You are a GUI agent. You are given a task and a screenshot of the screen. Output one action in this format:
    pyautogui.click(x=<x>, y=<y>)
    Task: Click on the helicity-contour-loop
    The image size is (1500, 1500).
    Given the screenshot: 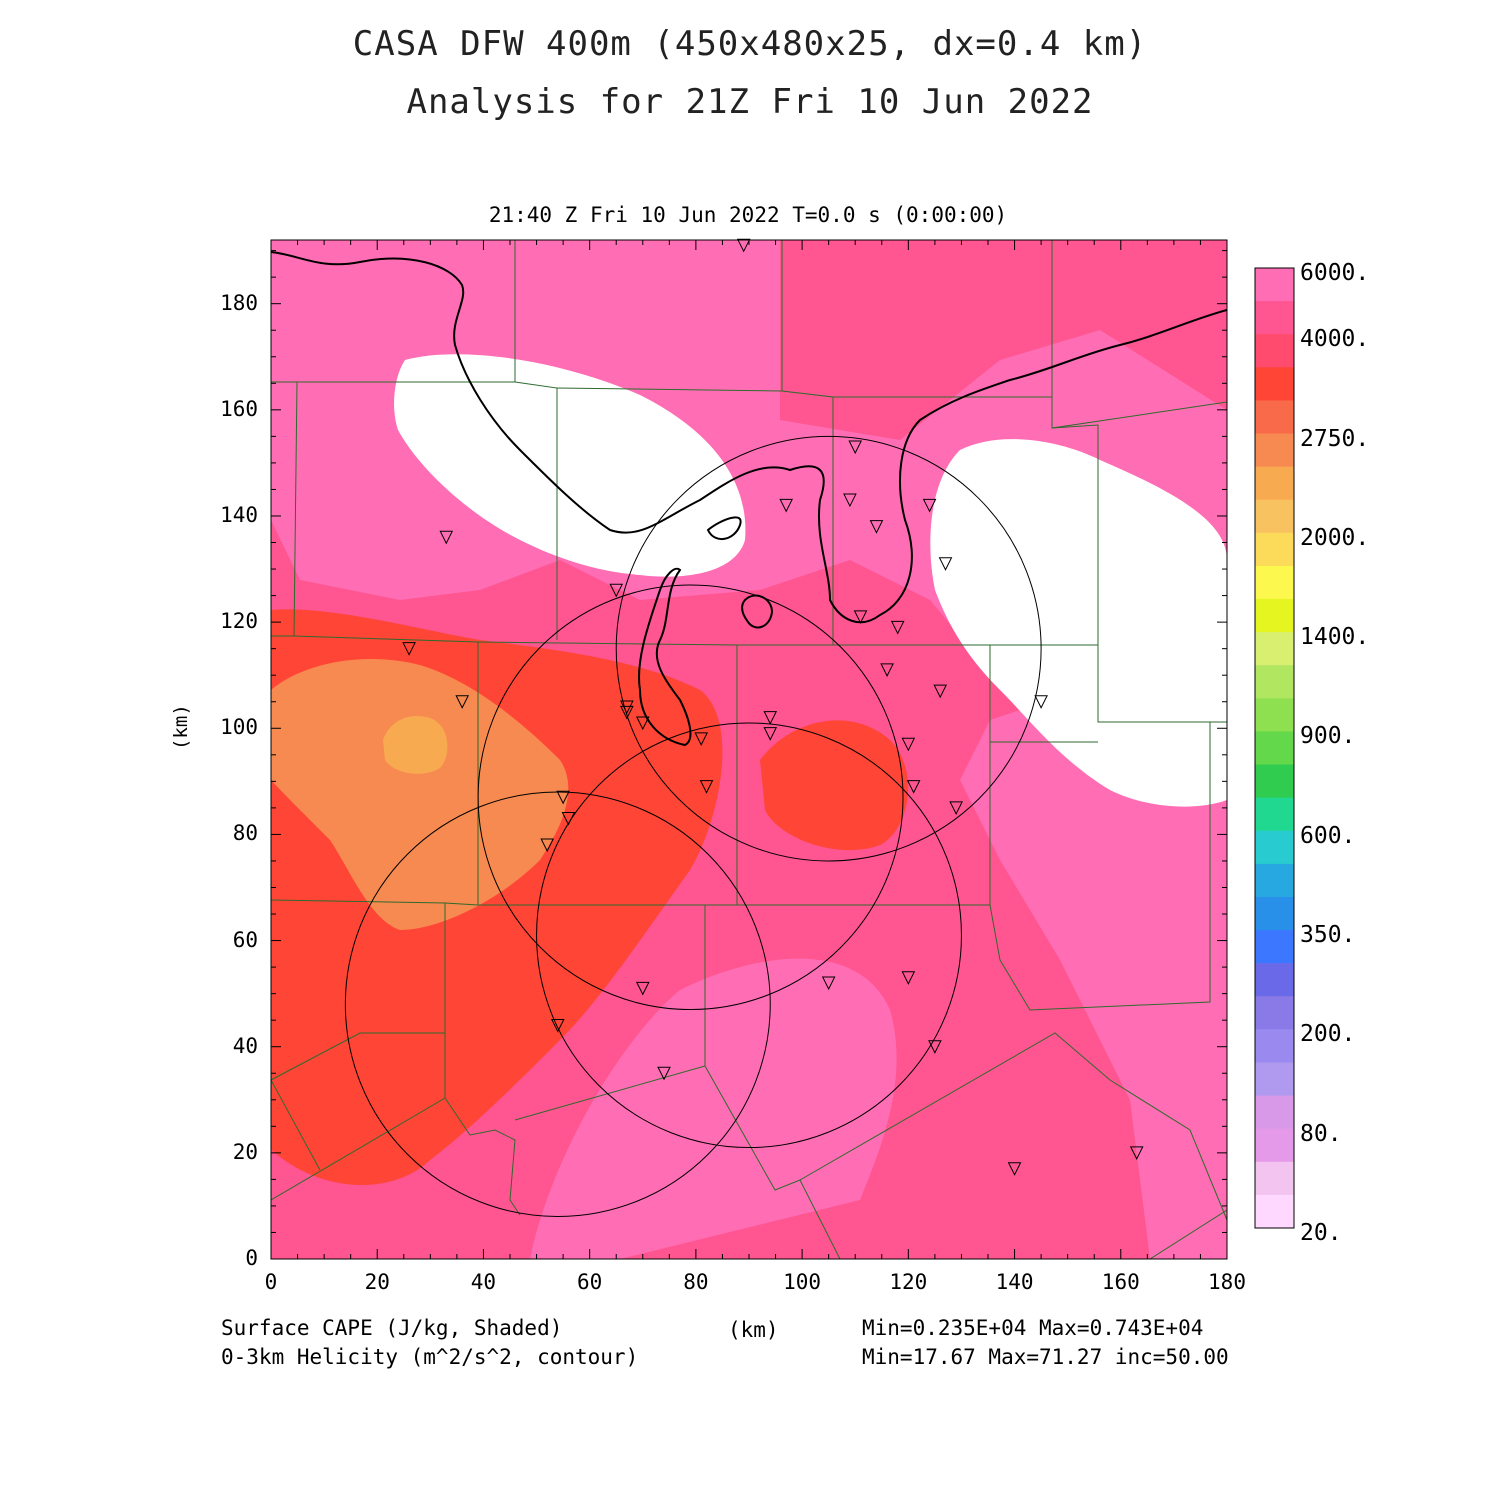 What is the action you would take?
    pyautogui.click(x=665, y=657)
    